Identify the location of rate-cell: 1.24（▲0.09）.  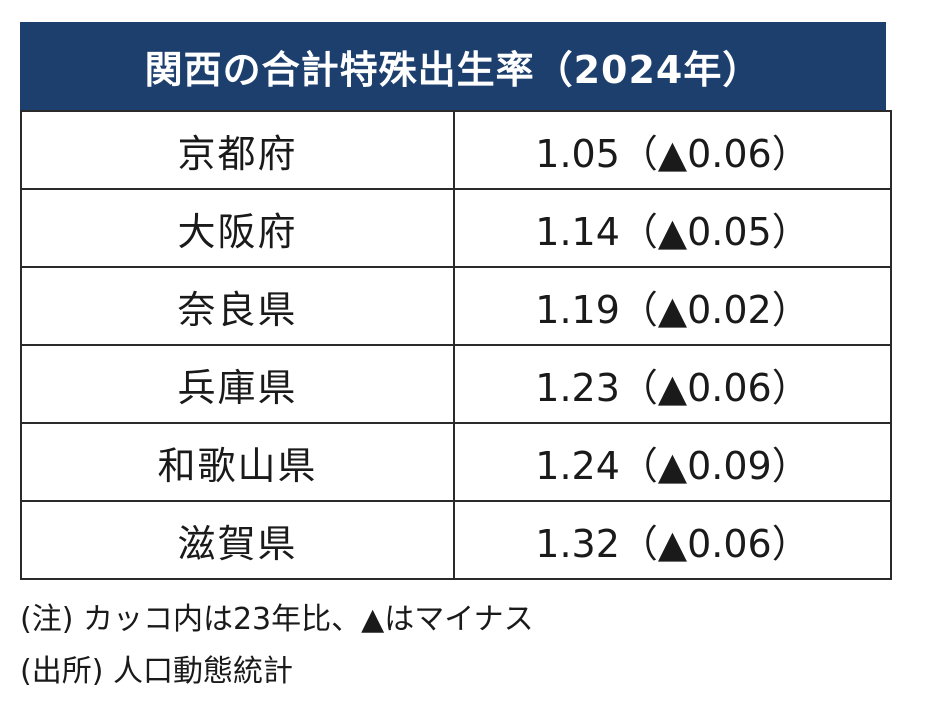
(672, 462).